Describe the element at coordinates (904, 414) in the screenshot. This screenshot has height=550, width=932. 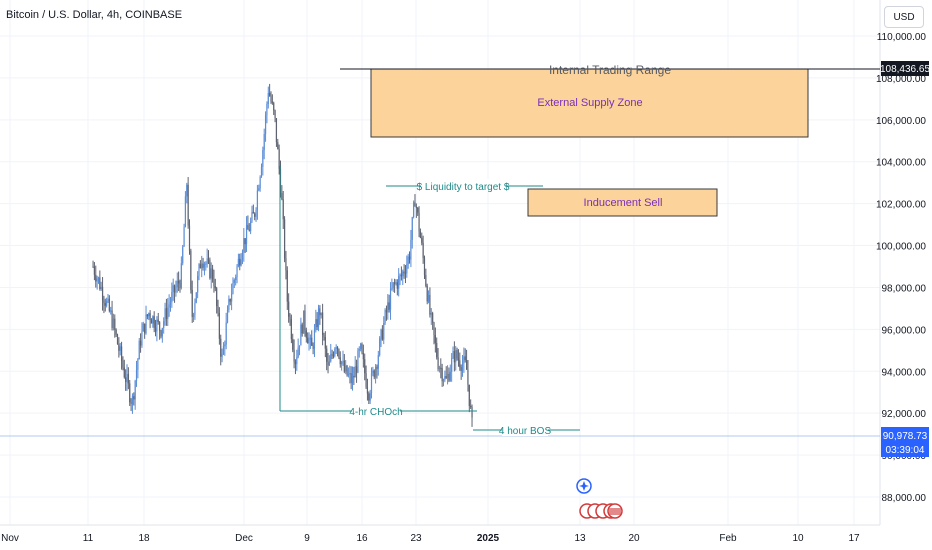
I see `price-tick-label: 92,000.00` at that location.